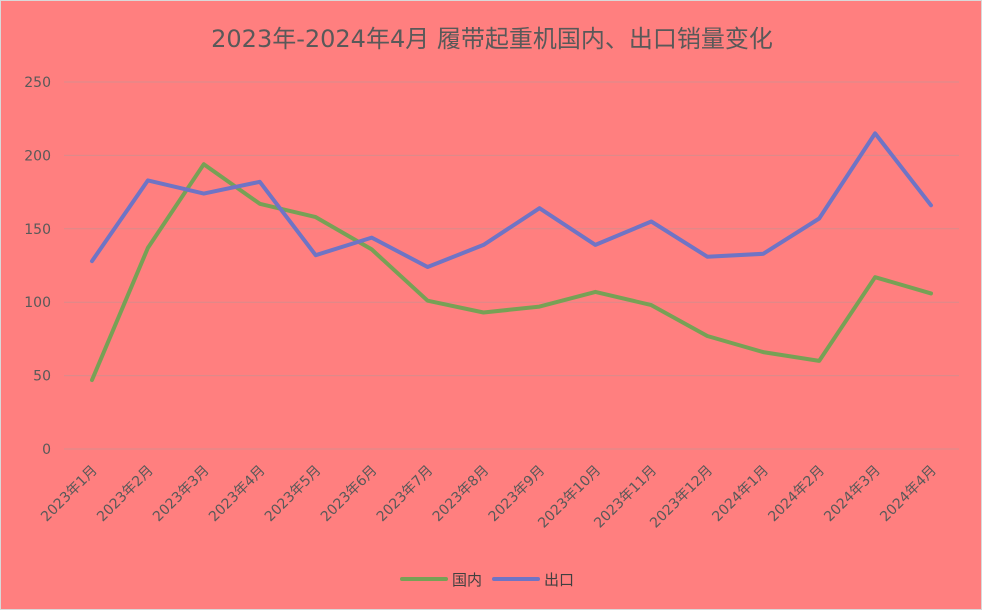 Image resolution: width=982 pixels, height=610 pixels. What do you see at coordinates (487, 580) in the screenshot?
I see `legend: 国内 出口` at bounding box center [487, 580].